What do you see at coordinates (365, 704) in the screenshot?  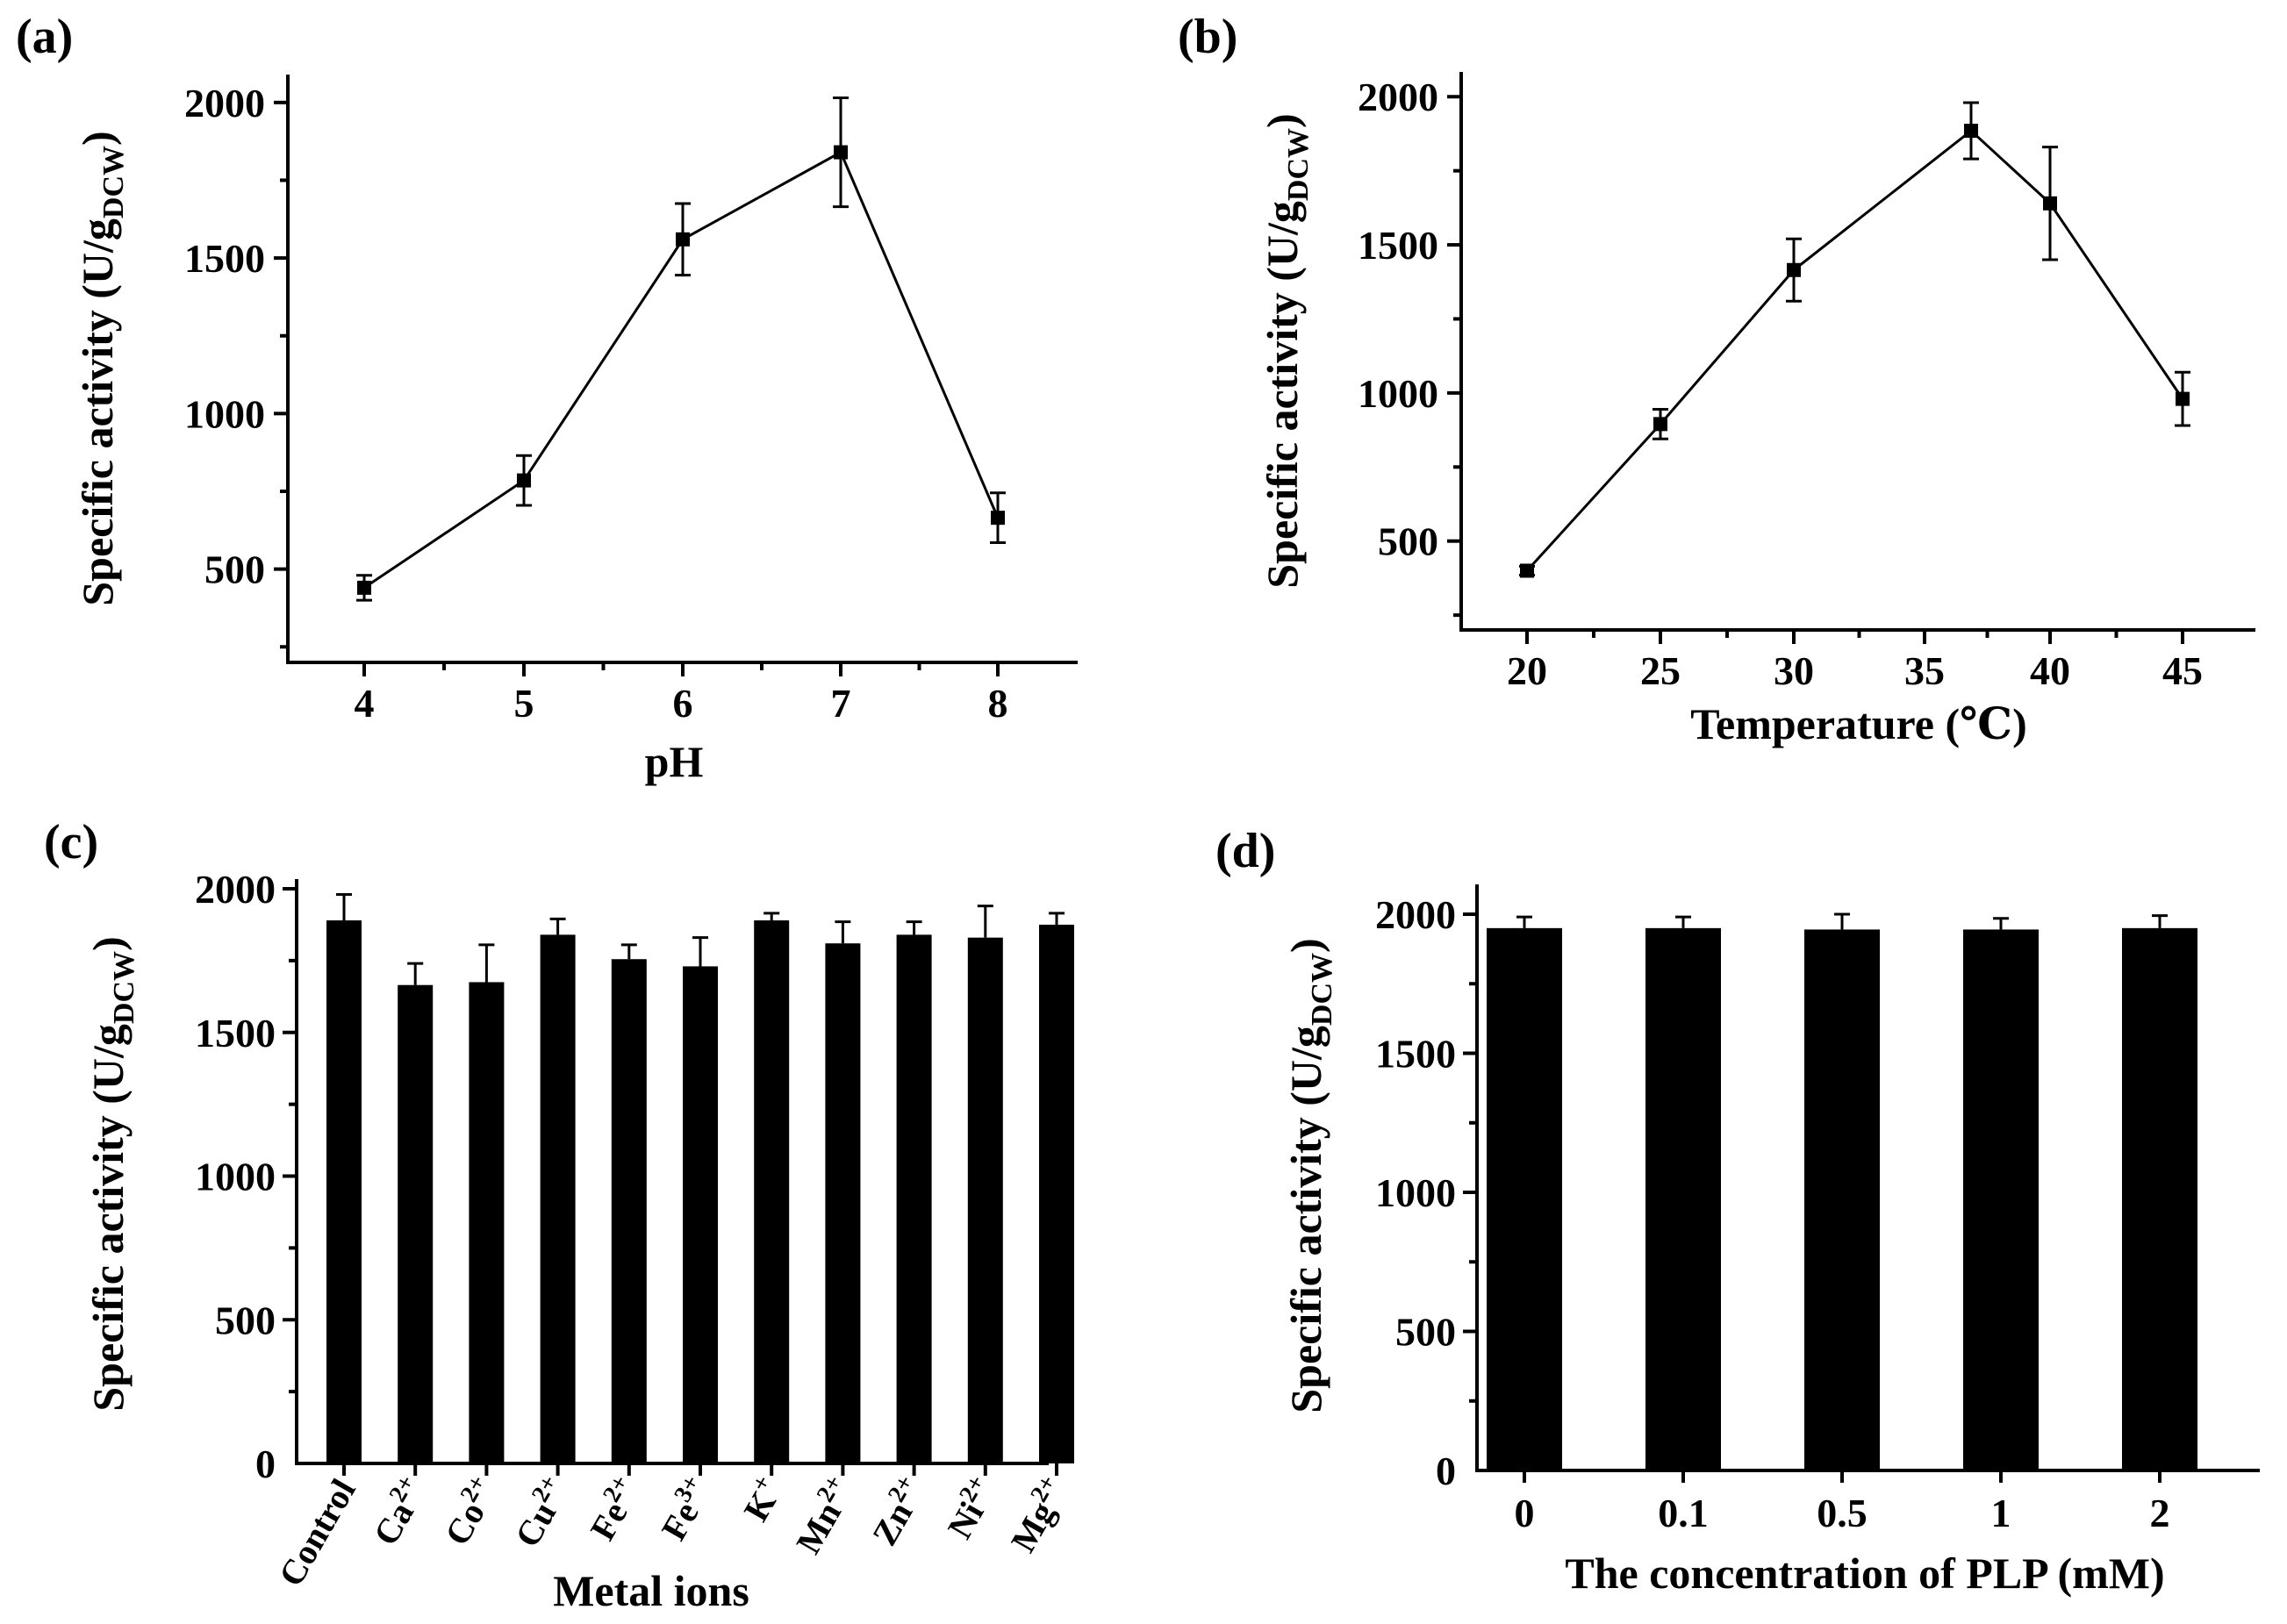 I see `panel-a-x-tick-label: 4` at bounding box center [365, 704].